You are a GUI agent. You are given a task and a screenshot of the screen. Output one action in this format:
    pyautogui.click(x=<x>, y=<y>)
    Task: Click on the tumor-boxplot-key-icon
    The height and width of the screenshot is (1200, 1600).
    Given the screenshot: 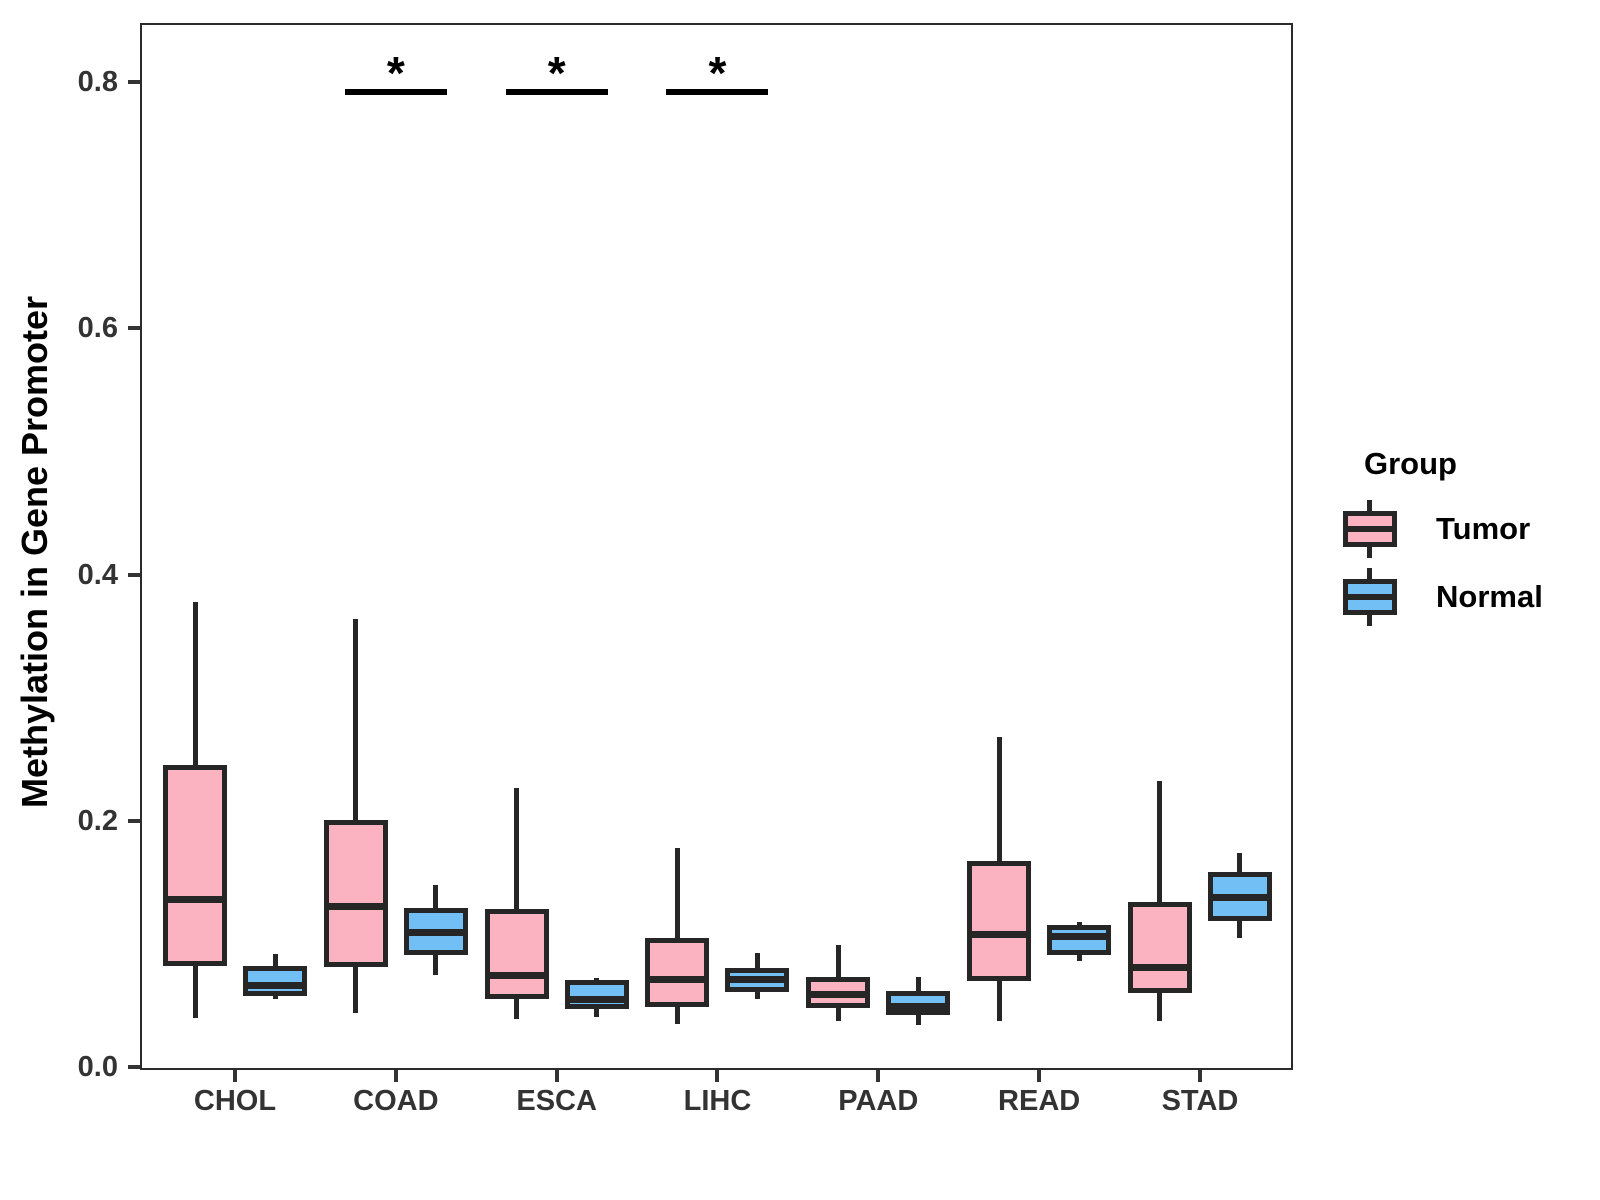 What is the action you would take?
    pyautogui.click(x=1370, y=529)
    